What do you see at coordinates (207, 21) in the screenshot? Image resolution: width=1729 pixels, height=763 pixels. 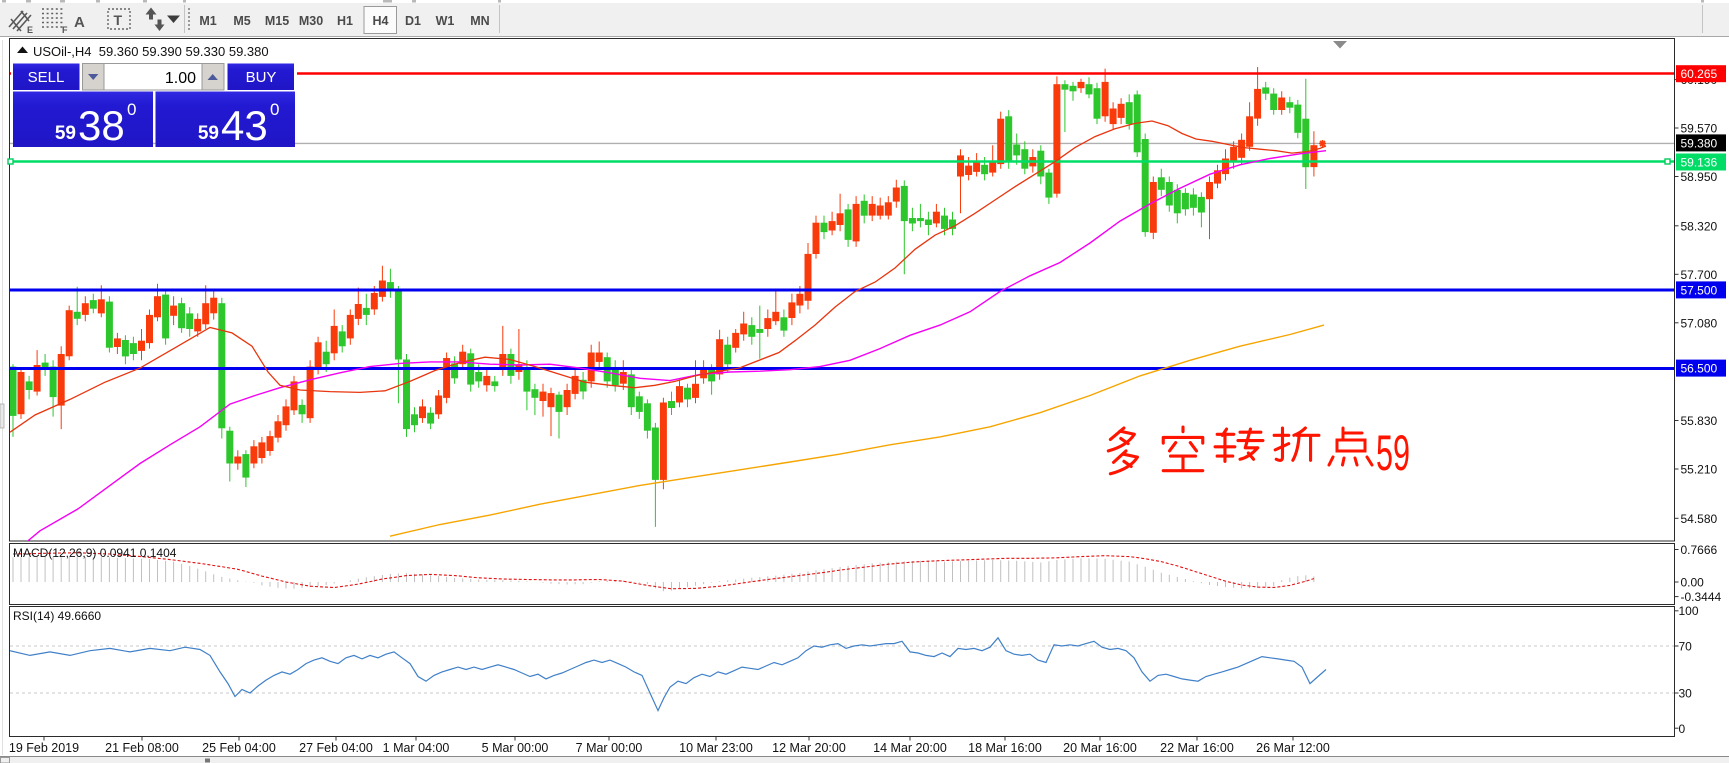 I see `svg-text: M1` at bounding box center [207, 21].